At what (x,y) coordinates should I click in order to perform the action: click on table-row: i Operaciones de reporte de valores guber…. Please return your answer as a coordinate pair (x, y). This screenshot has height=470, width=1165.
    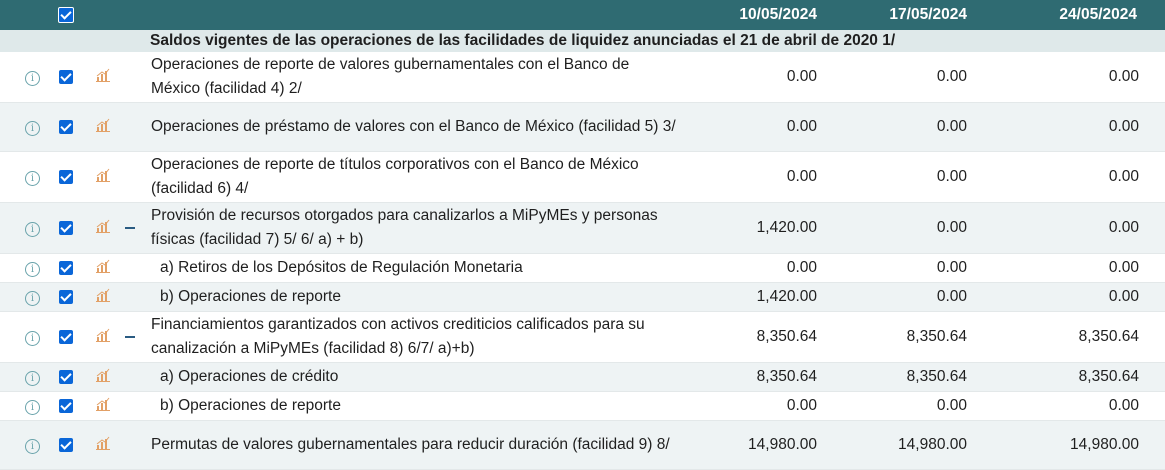
    Looking at the image, I should click on (582, 77).